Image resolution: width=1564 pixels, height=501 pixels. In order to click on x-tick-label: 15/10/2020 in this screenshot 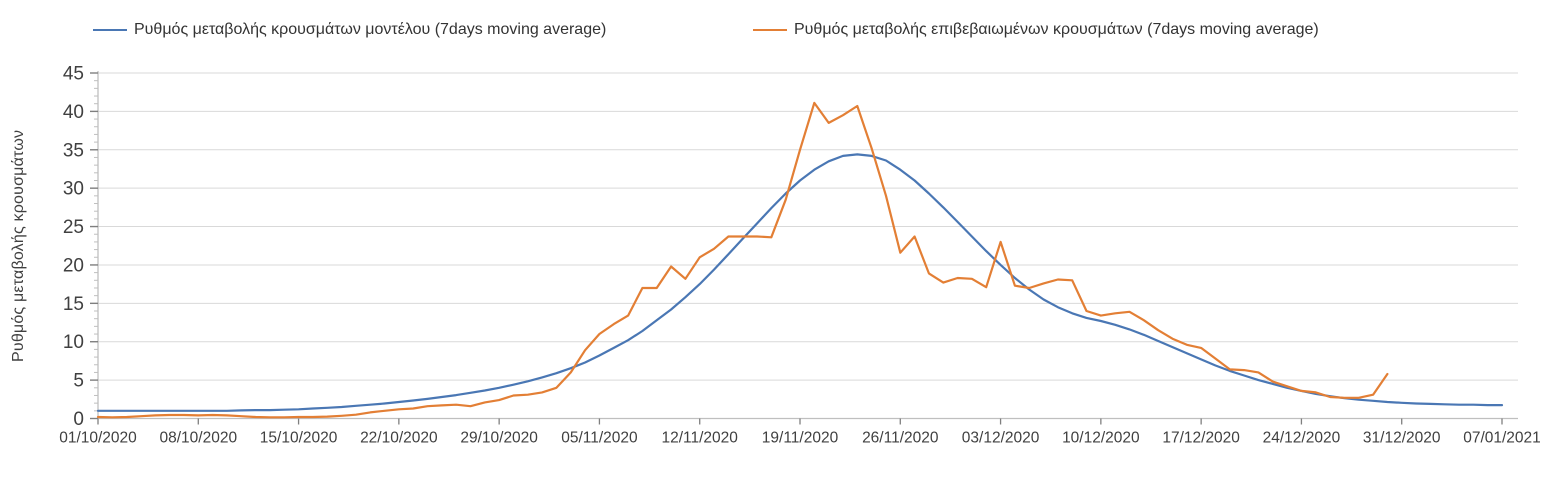, I will do `click(299, 438)`.